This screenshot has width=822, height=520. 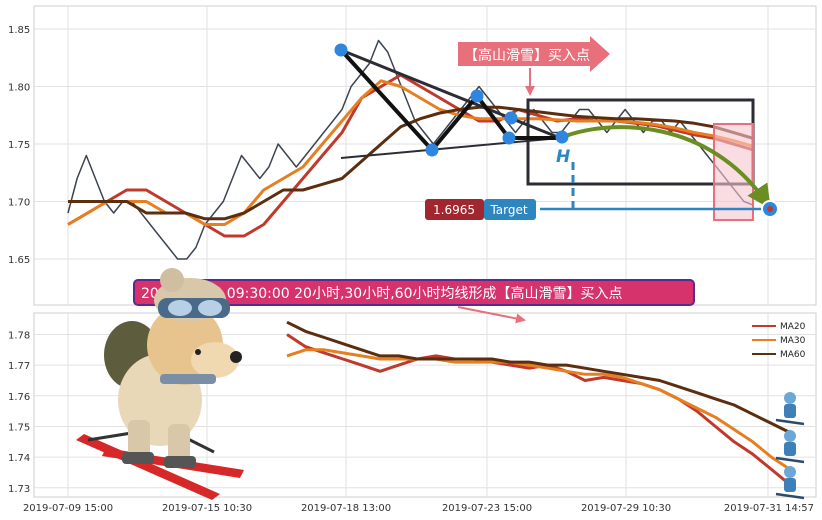 I want to click on ma30-line, so click(x=538, y=409).